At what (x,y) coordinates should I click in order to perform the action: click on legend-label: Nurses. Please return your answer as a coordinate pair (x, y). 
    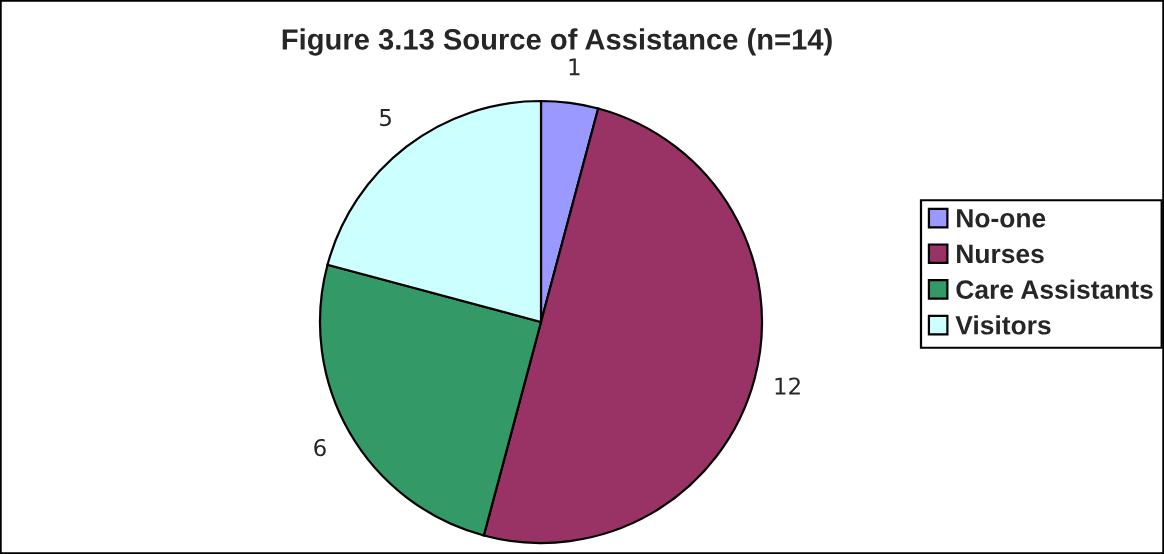
    Looking at the image, I should click on (1000, 254).